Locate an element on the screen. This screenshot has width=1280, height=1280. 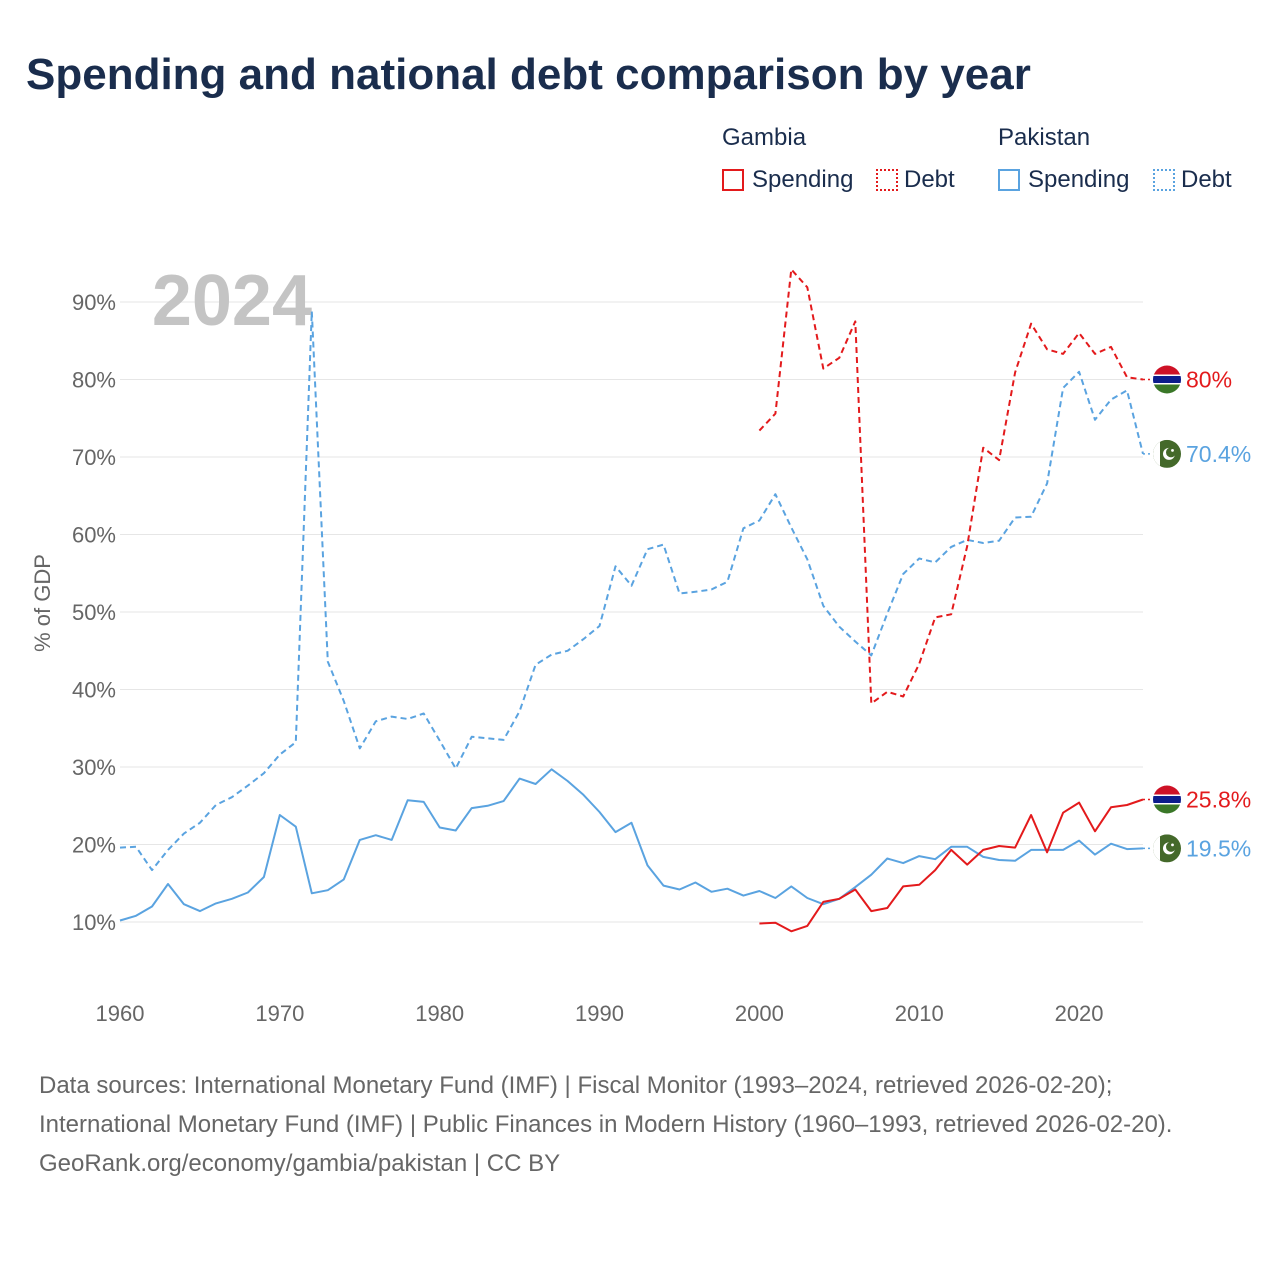
x-tick-label: 2020 is located at coordinates (1079, 1013).